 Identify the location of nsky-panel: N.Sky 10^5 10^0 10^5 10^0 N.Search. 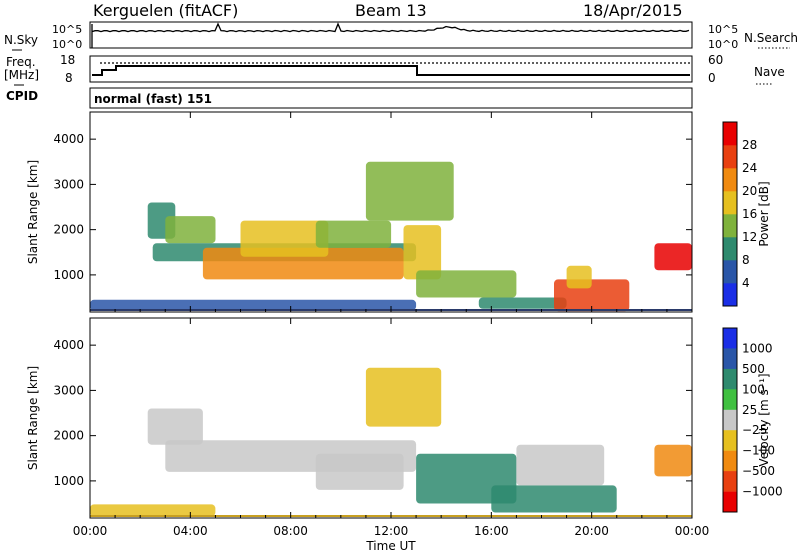
(401, 36).